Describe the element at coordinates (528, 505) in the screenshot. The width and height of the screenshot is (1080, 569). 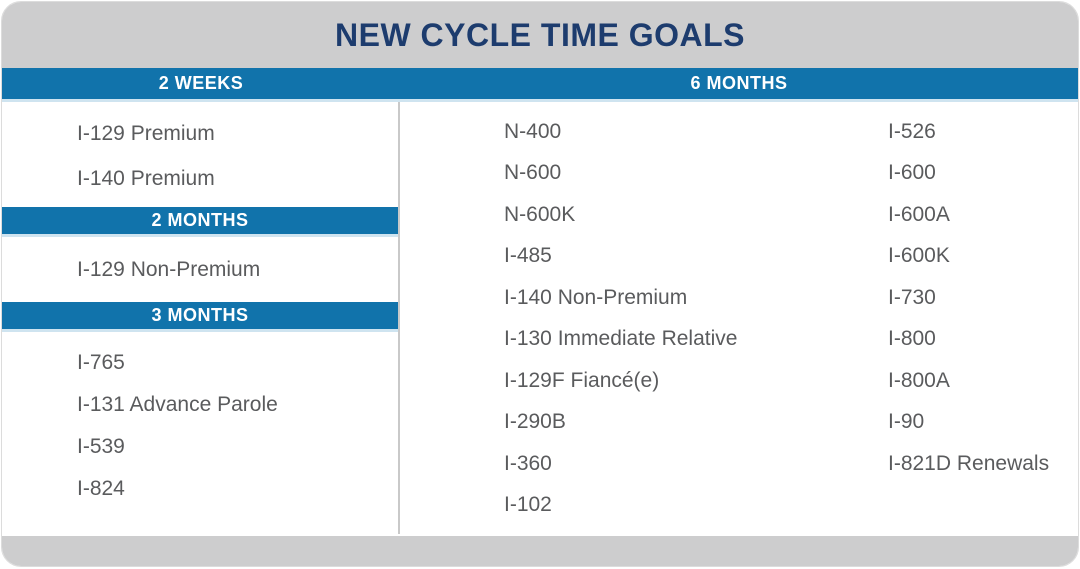
I see `list-item: I-102` at that location.